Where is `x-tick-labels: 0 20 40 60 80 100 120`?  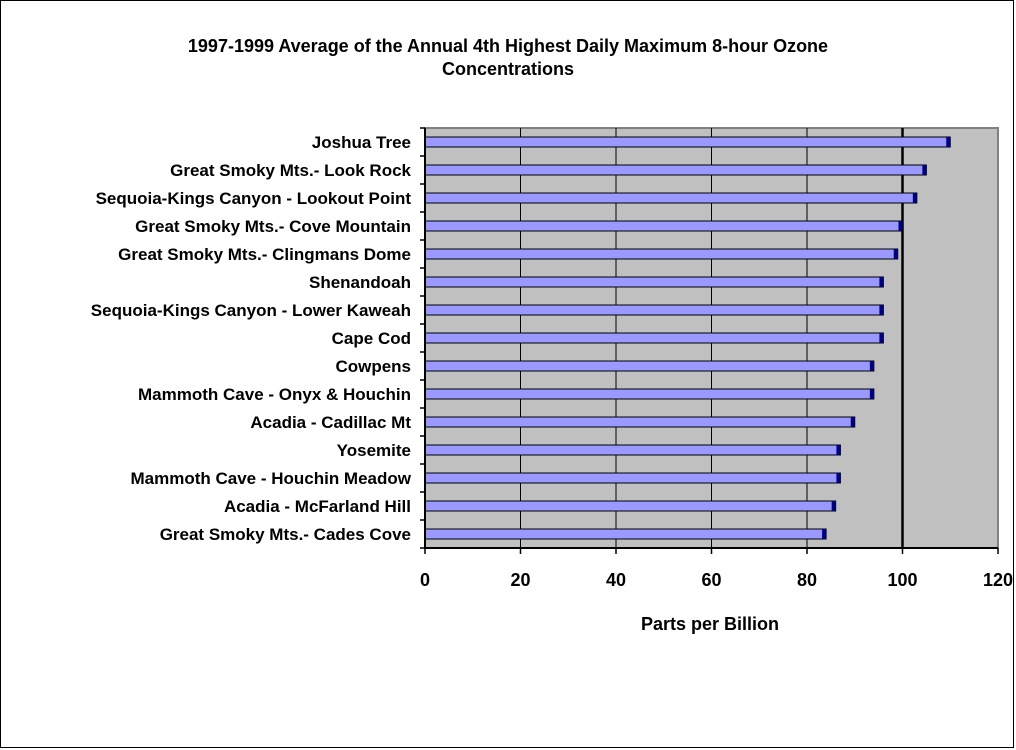
x-tick-labels: 0 20 40 60 80 100 120 is located at coordinates (716, 580).